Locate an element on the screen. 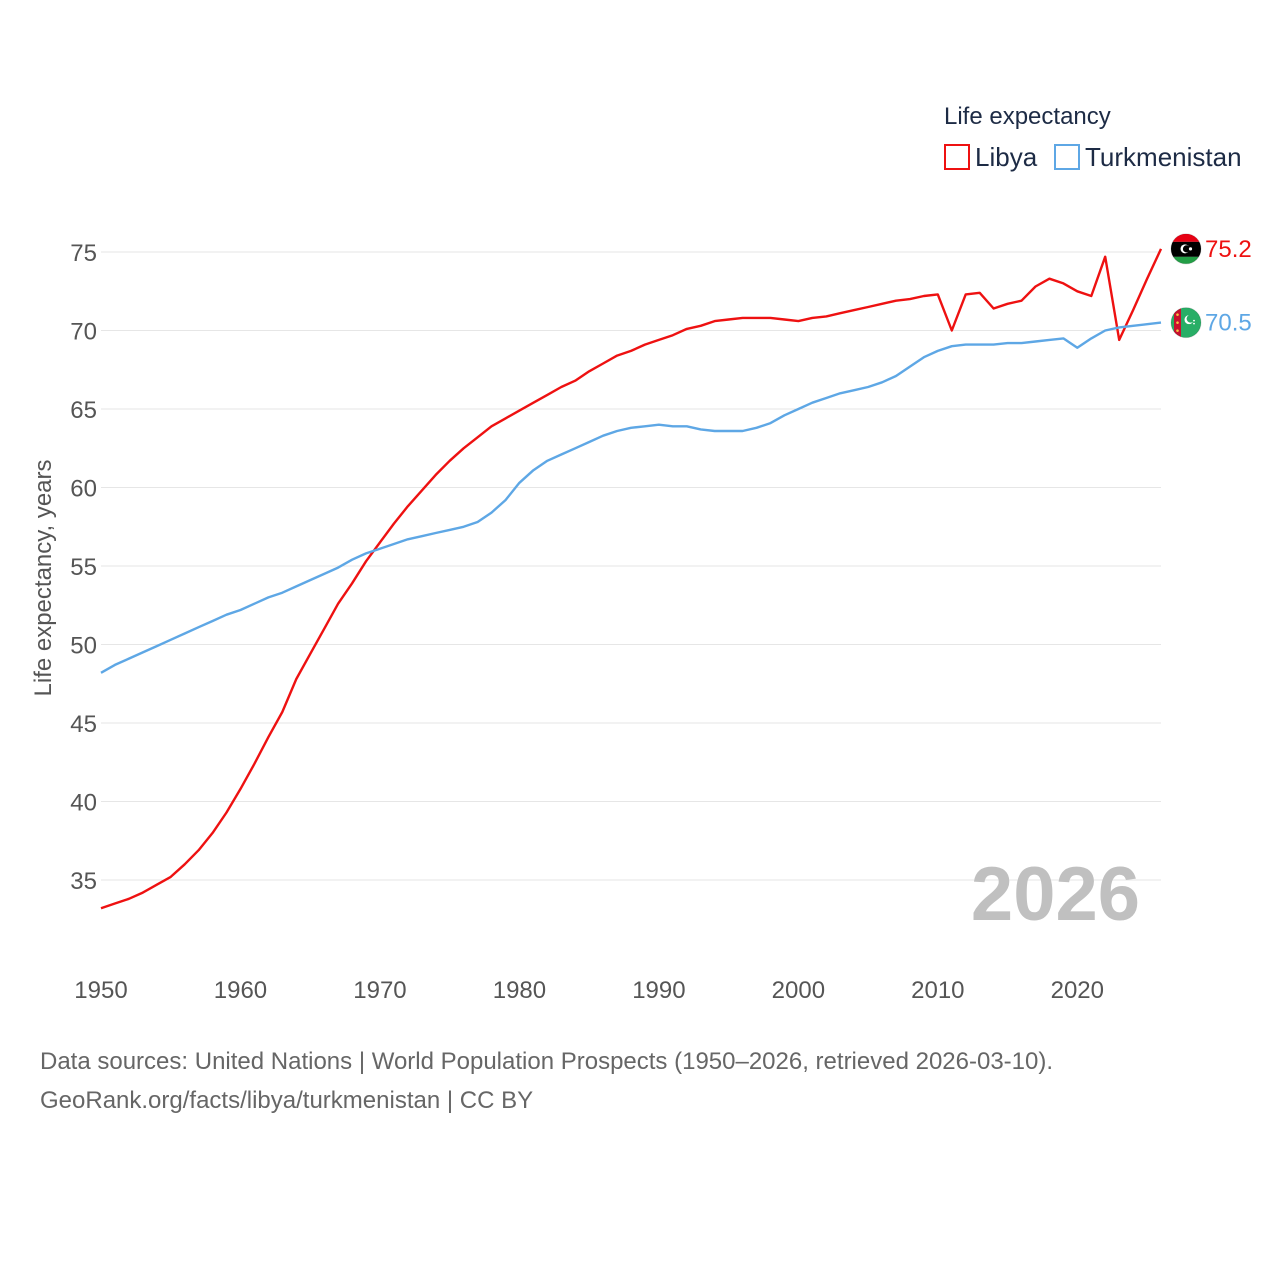  legend-label-libya: Libya is located at coordinates (1006, 157).